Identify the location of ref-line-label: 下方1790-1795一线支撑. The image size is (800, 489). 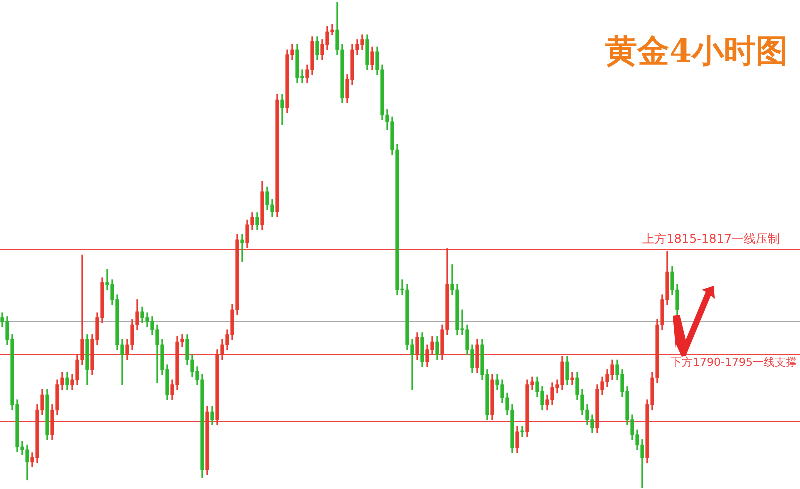
(734, 363).